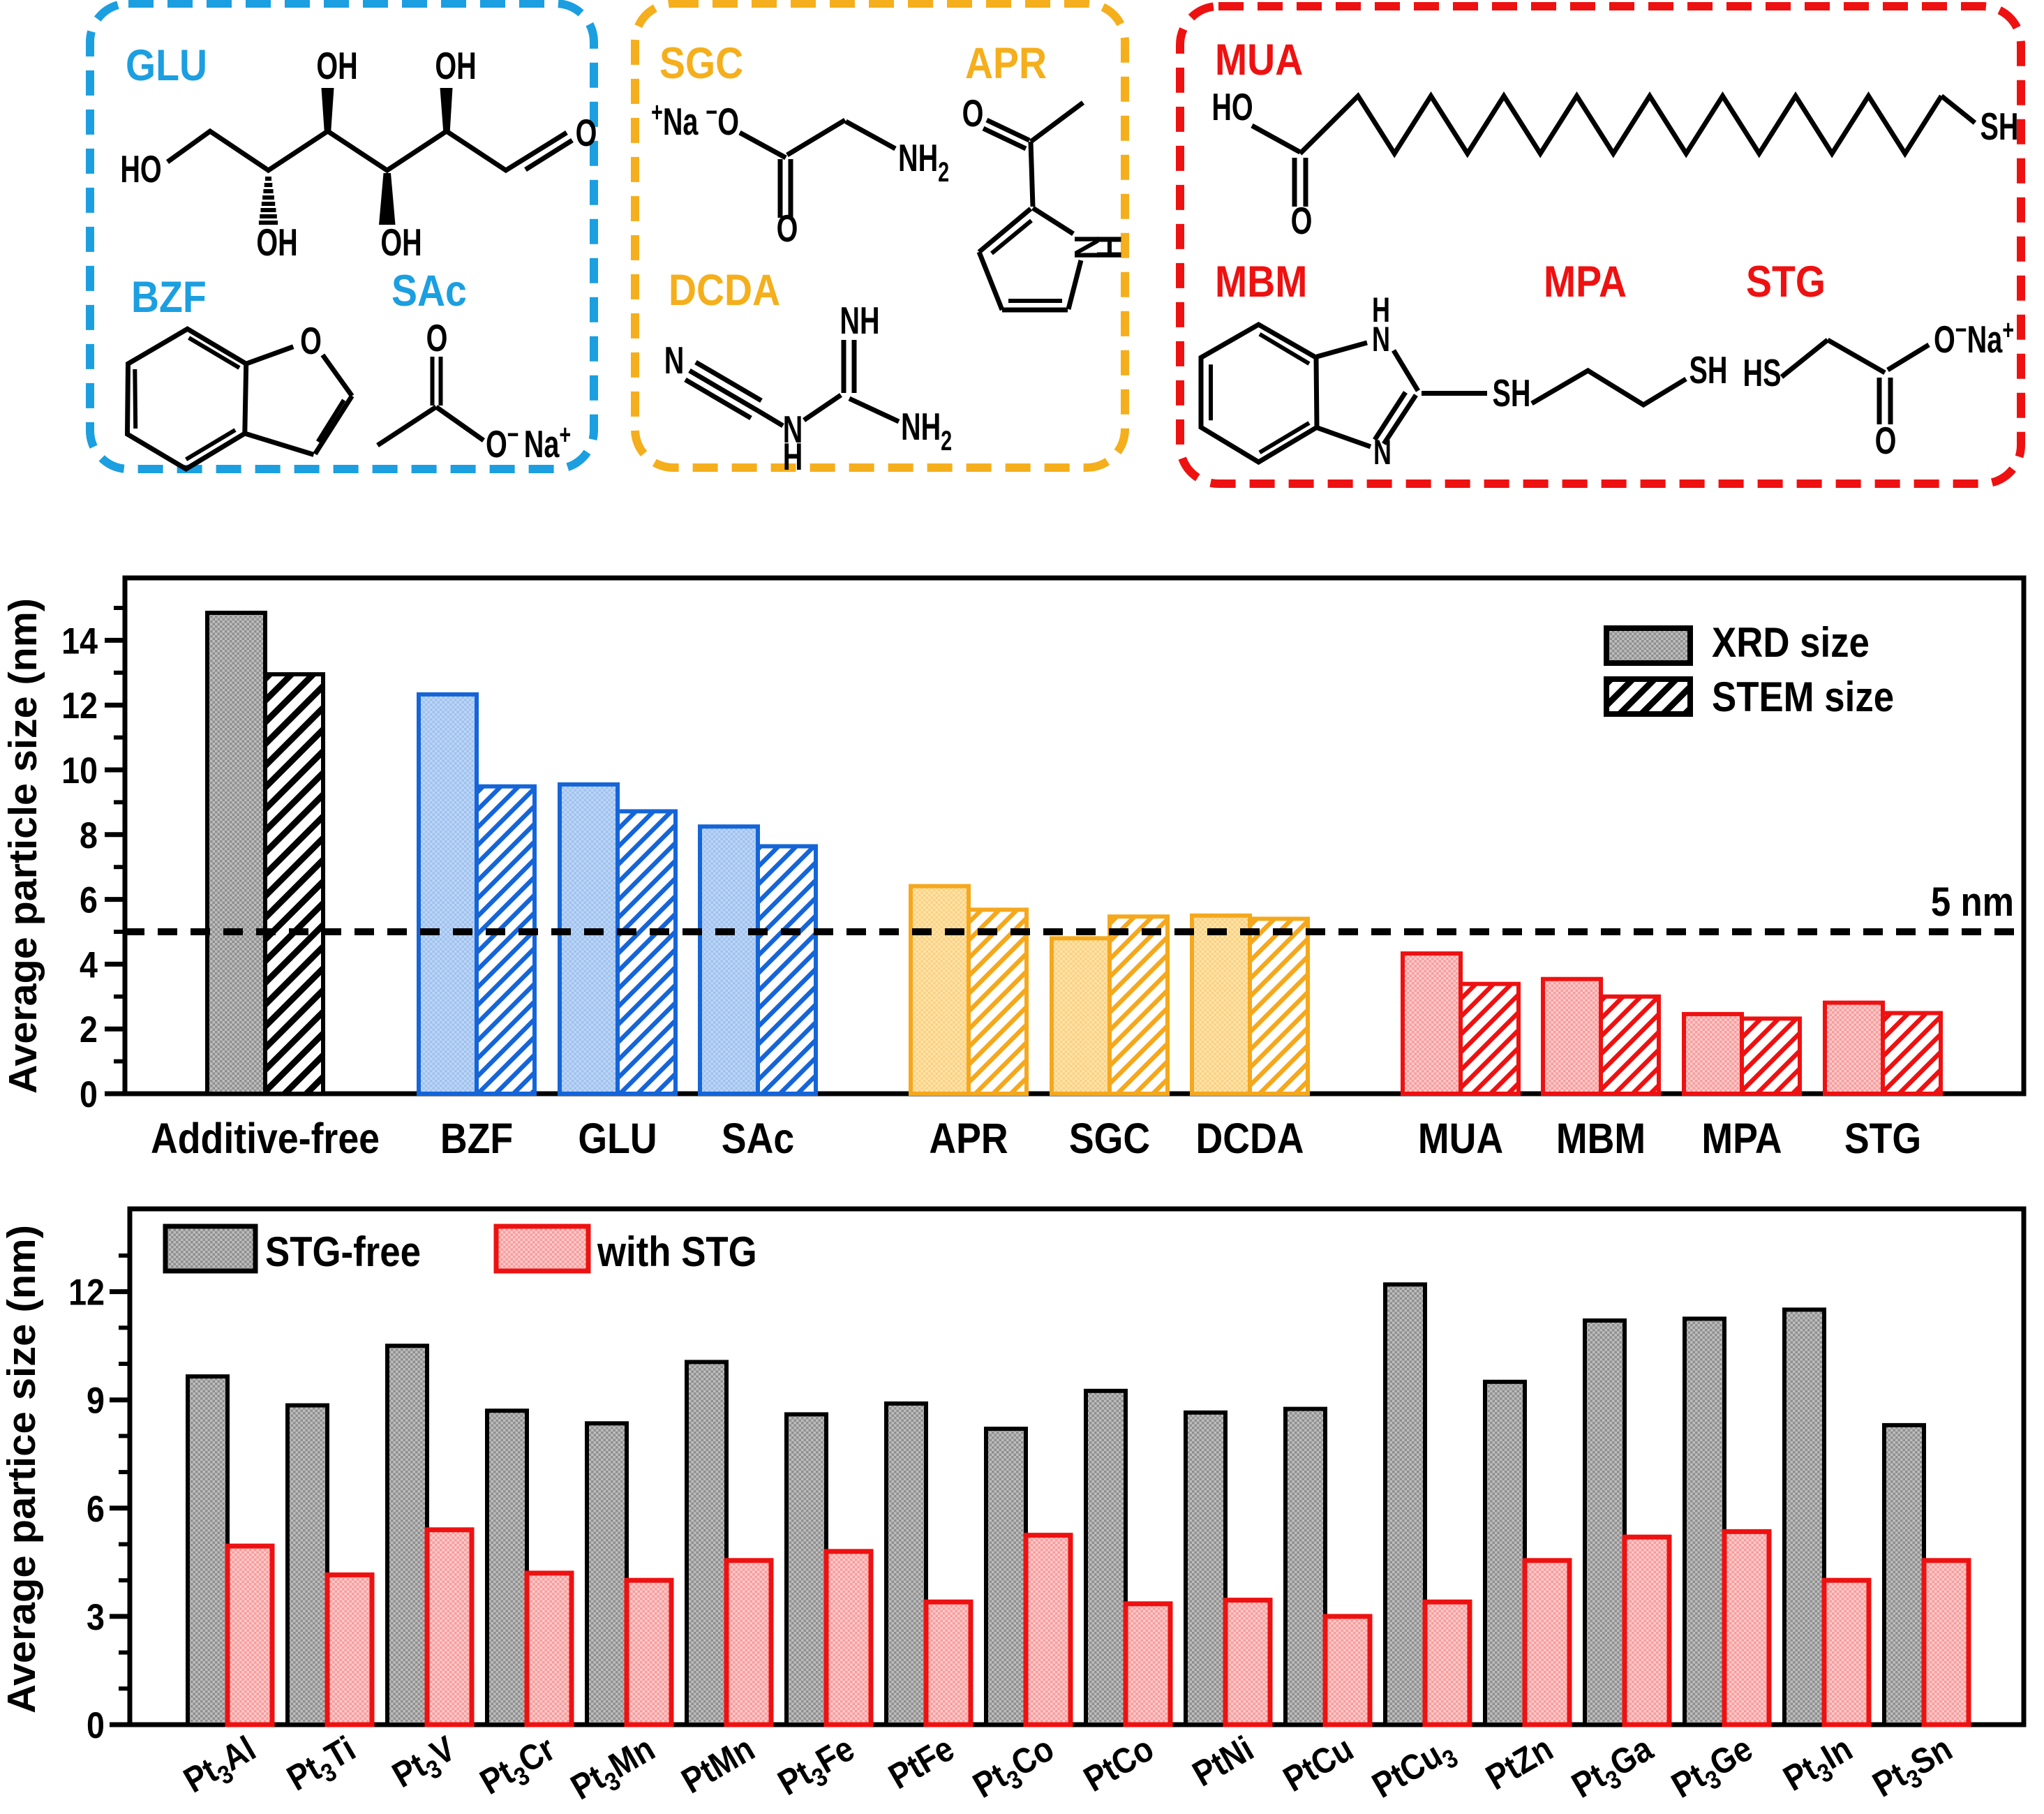 Image resolution: width=2044 pixels, height=1814 pixels. Describe the element at coordinates (96, 1400) in the screenshot. I see `svg-text: 9` at that location.